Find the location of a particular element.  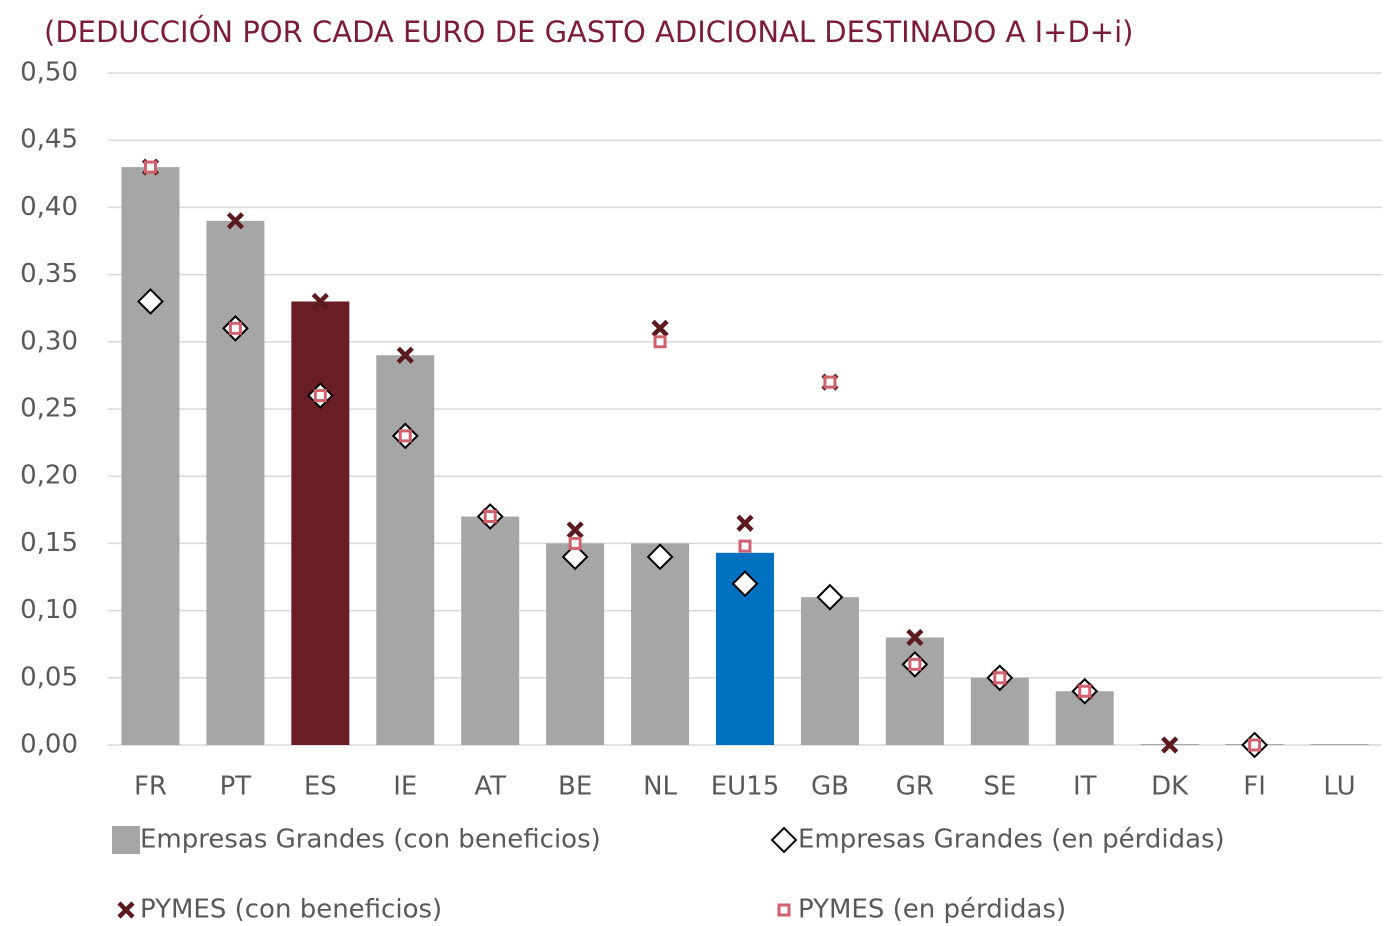

x-tick-label: GB is located at coordinates (830, 787).